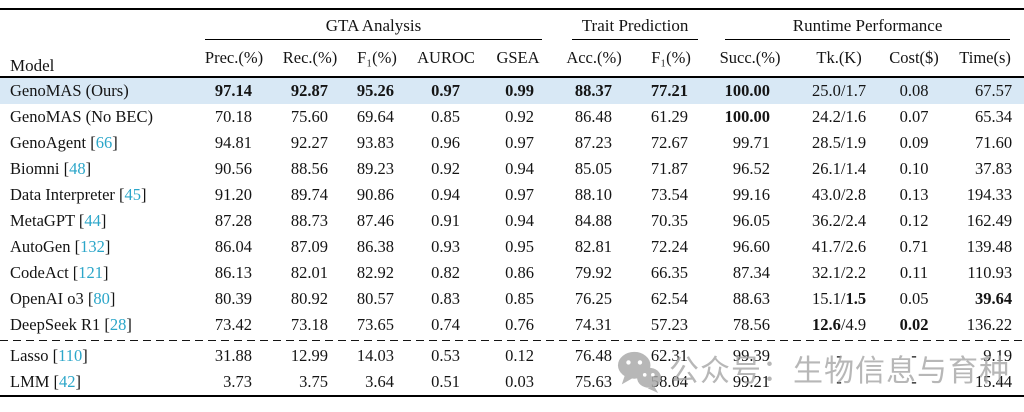  I want to click on value-cell: 62.31, so click(669, 355).